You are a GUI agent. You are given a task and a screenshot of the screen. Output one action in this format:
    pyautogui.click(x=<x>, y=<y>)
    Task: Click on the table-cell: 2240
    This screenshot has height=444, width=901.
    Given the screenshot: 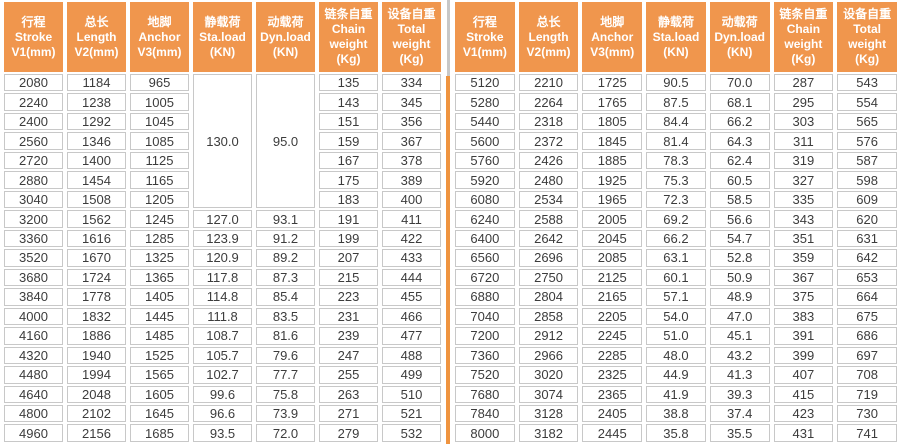 What is the action you would take?
    pyautogui.click(x=33, y=102)
    